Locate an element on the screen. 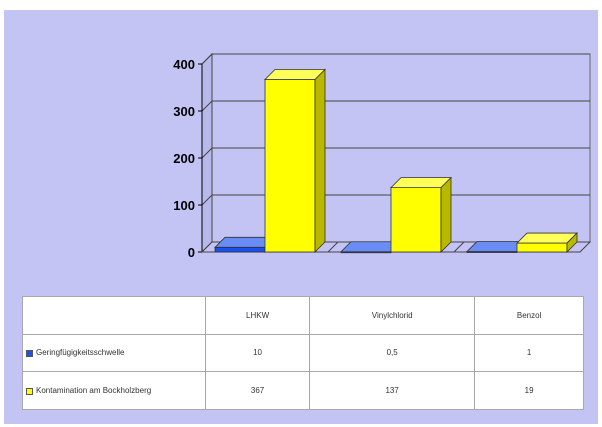 The image size is (602, 427). y-tick-label: 200 is located at coordinates (184, 158).